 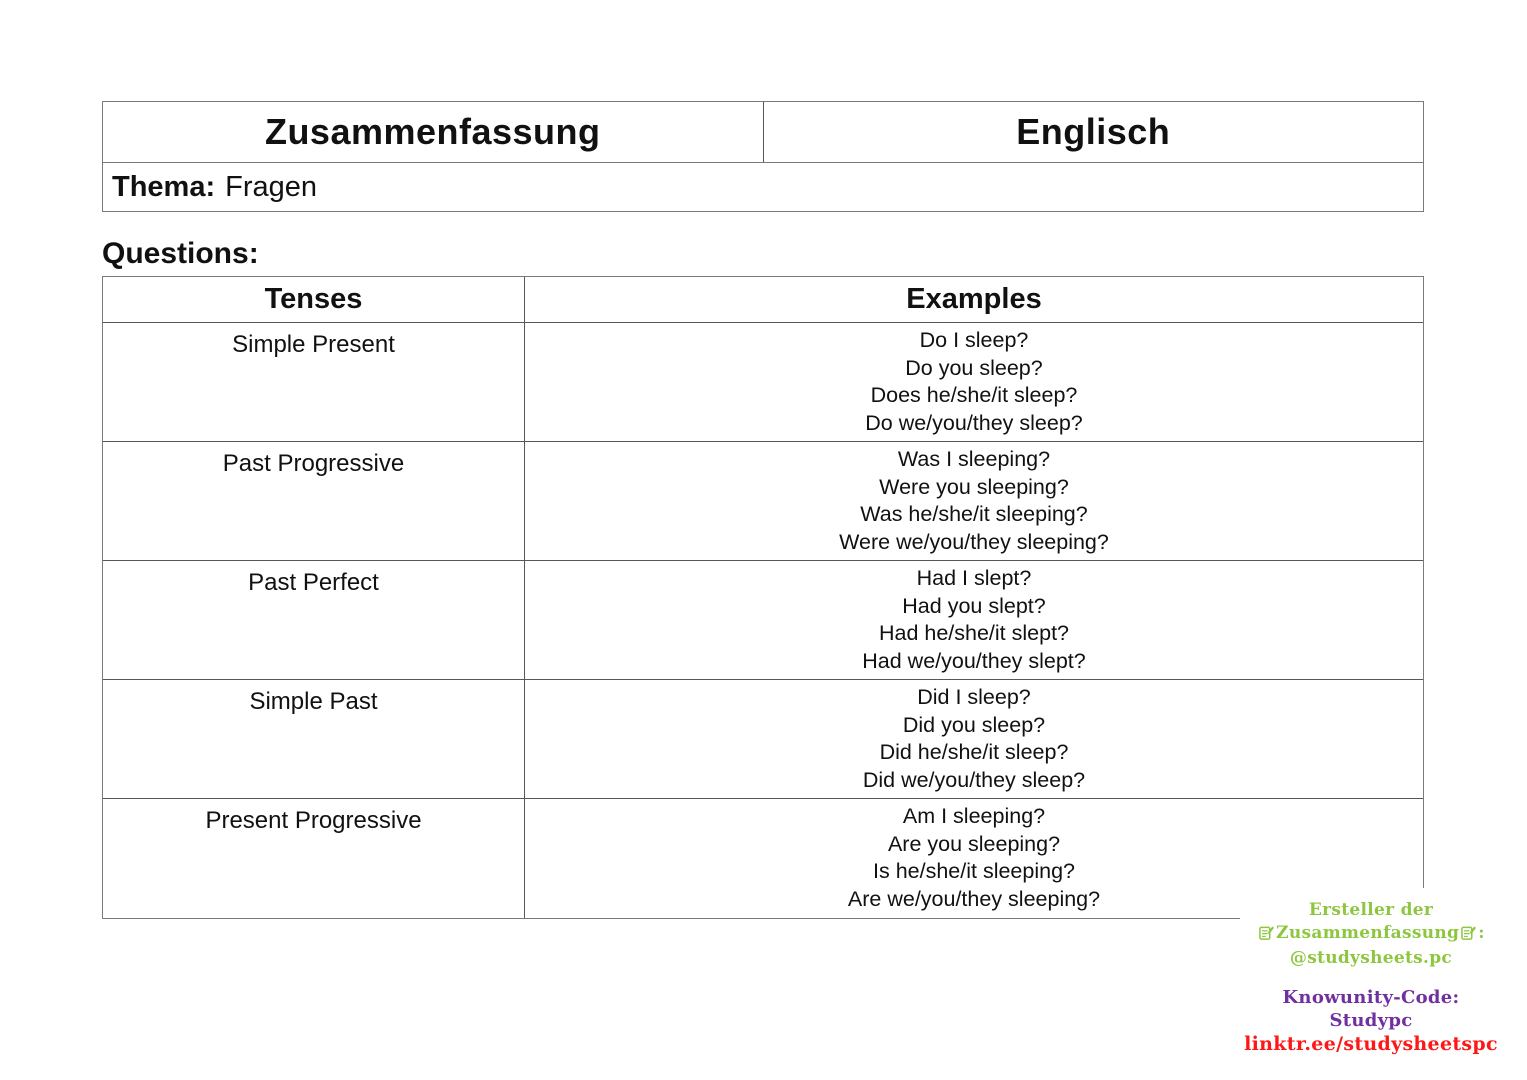 I want to click on knowunity-code-label: Knowunity-Code:, so click(x=1371, y=997).